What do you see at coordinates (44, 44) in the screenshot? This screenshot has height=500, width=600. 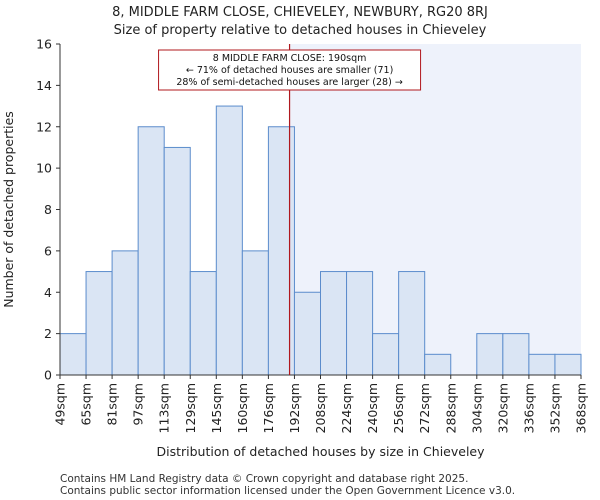 I see `y-tick-label-16: 16` at bounding box center [44, 44].